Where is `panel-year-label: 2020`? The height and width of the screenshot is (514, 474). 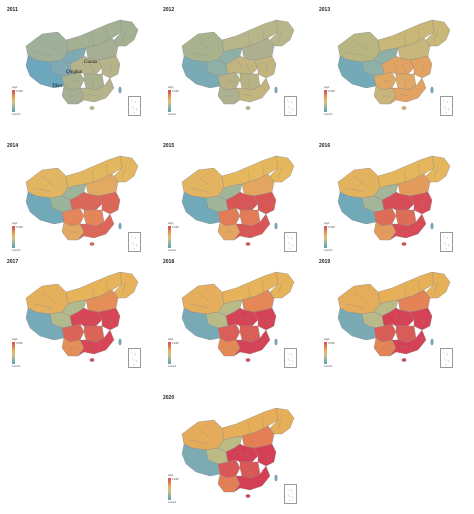
panel-year-label: 2020 is located at coordinates (169, 398).